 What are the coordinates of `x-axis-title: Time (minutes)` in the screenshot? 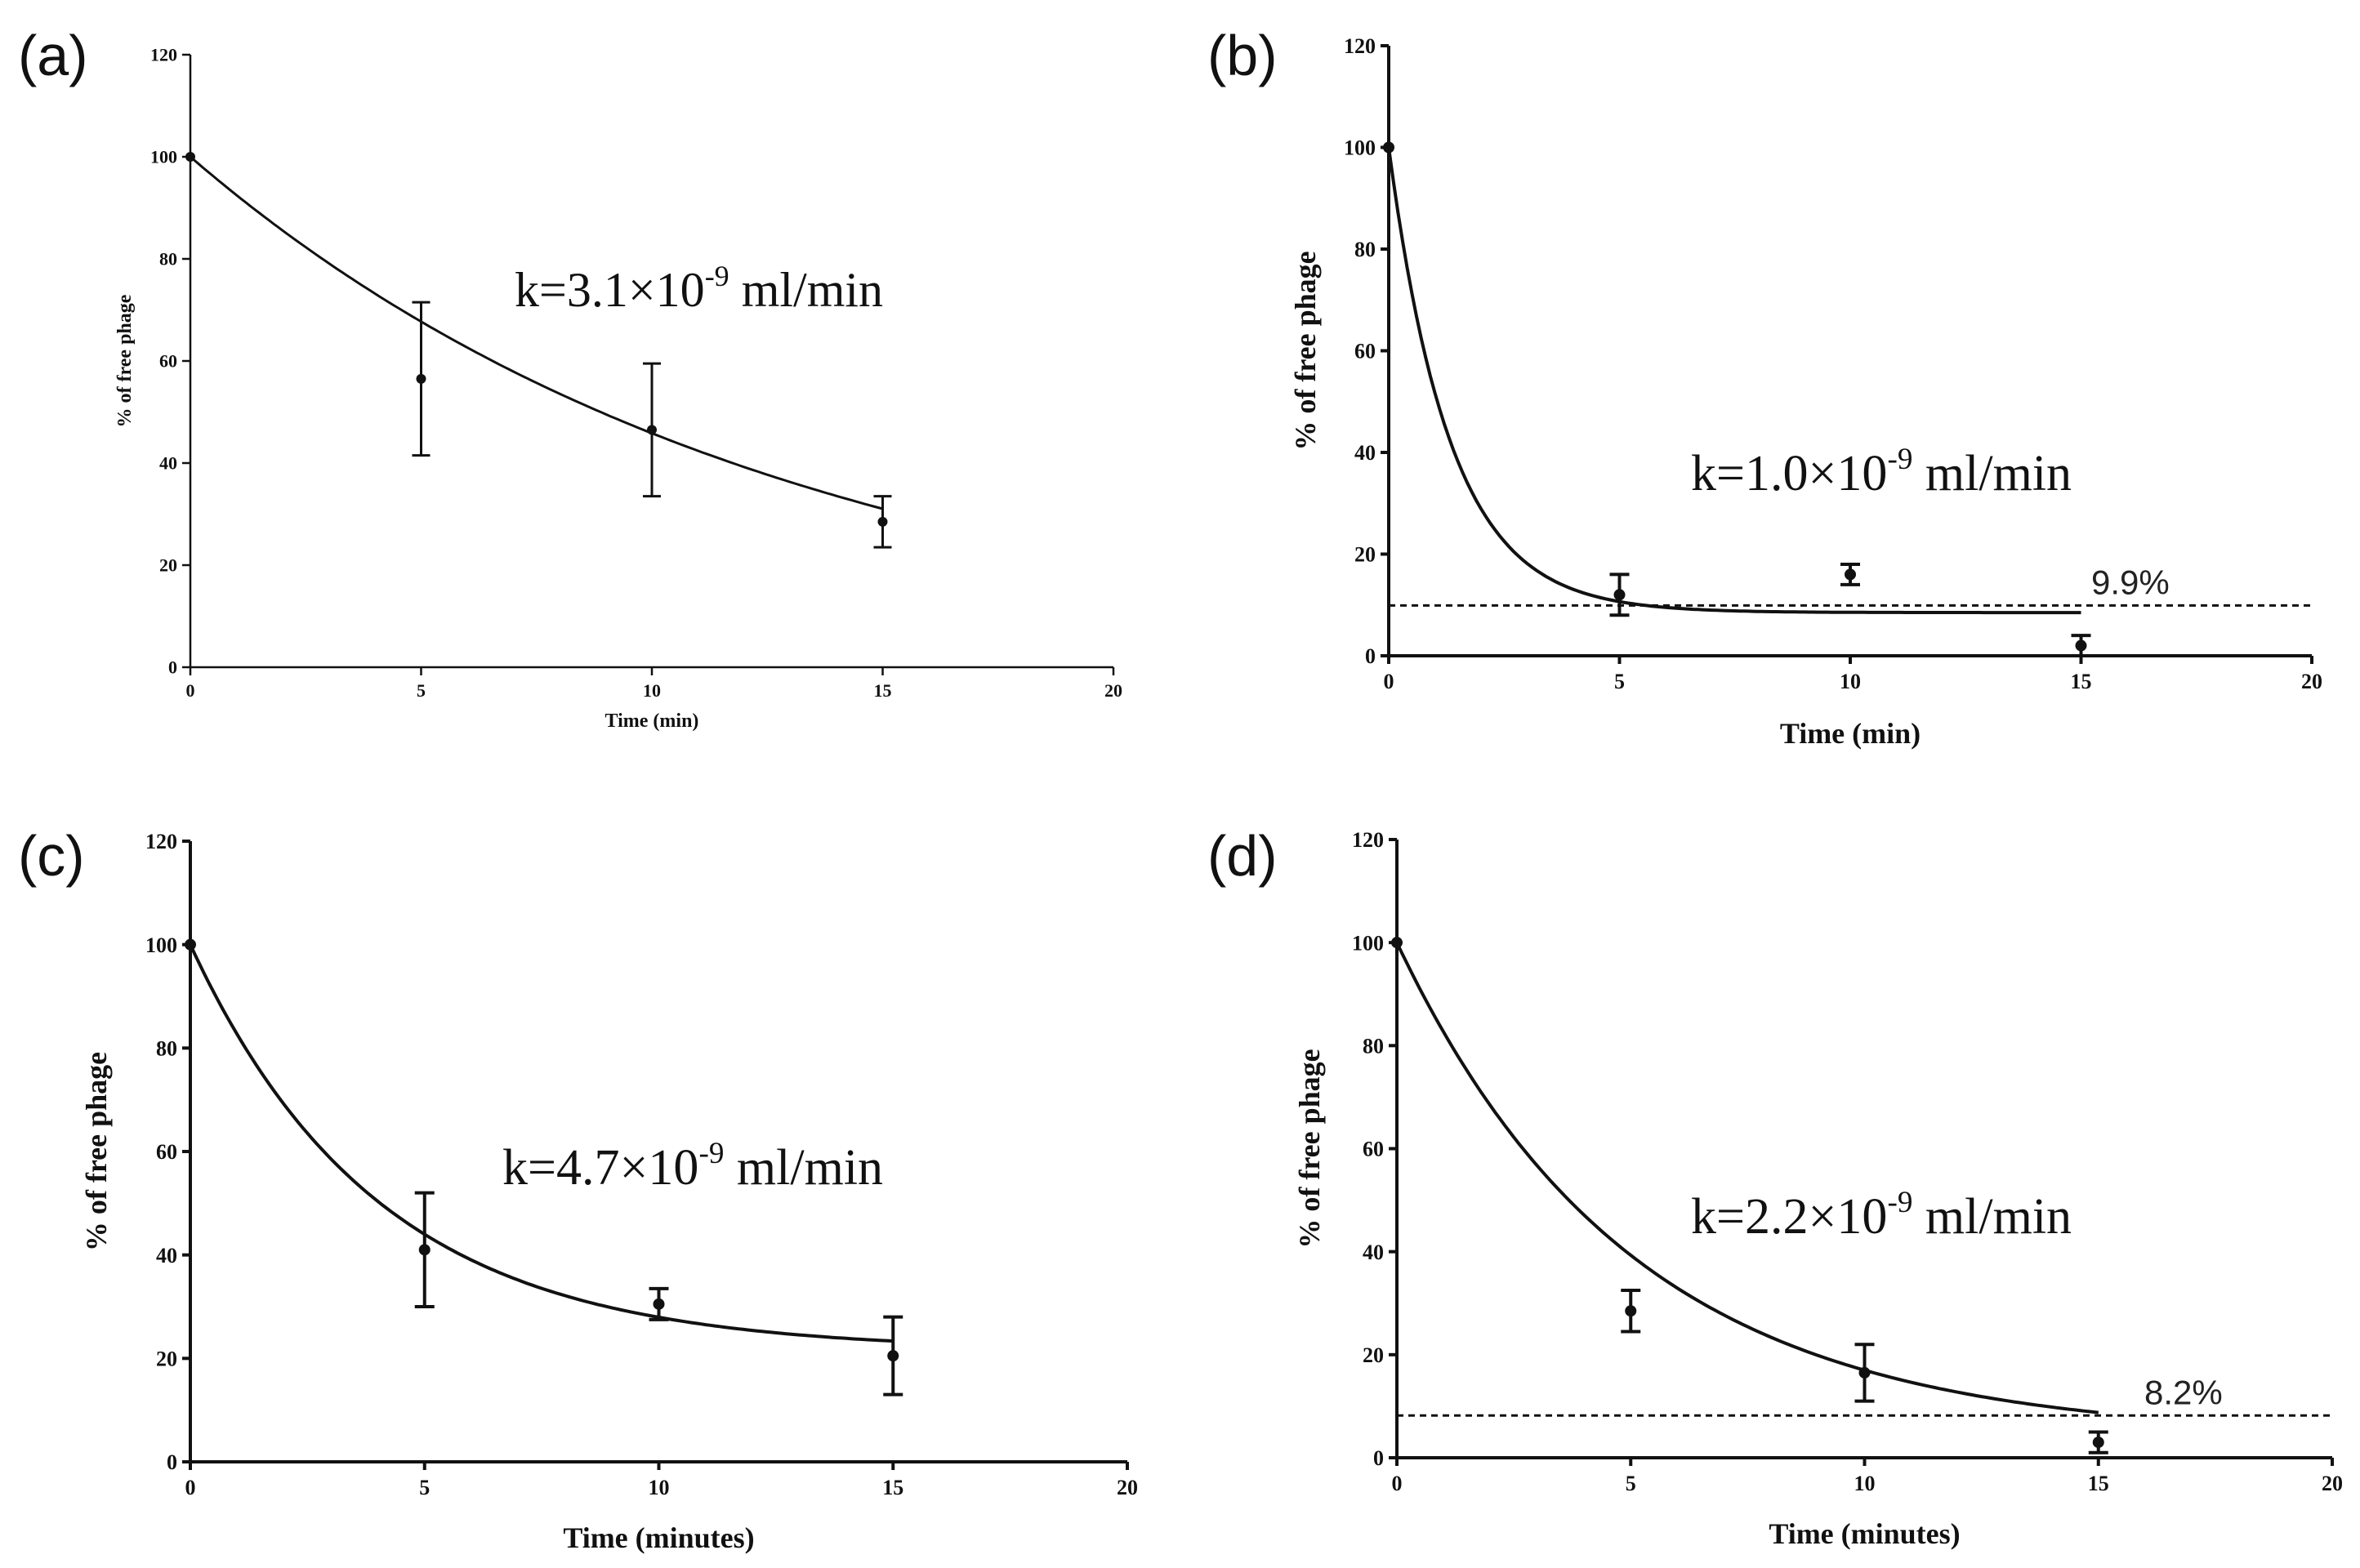 It's located at (1864, 1533).